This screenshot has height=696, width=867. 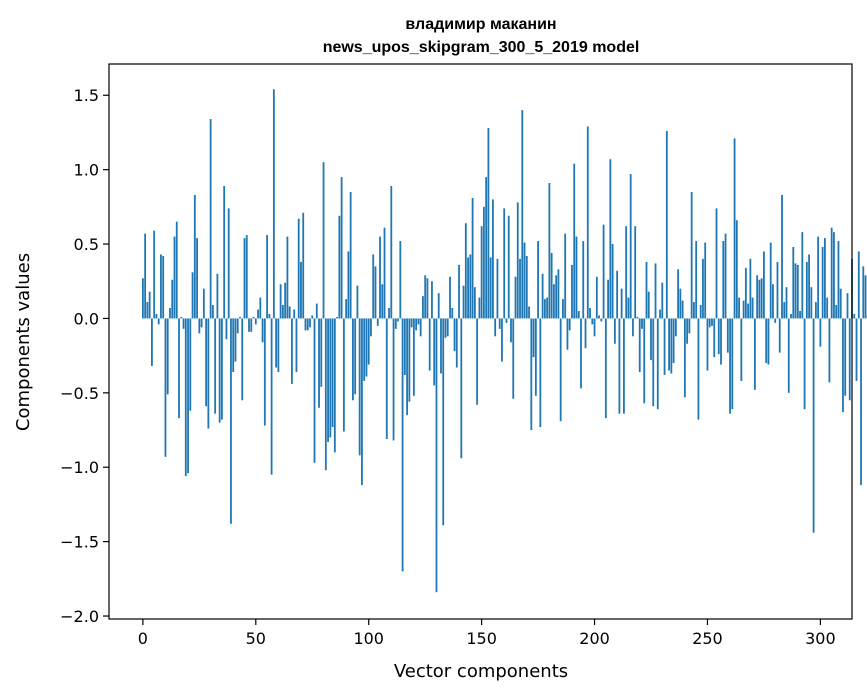 I want to click on y-axis-label: Components values, so click(x=23, y=342).